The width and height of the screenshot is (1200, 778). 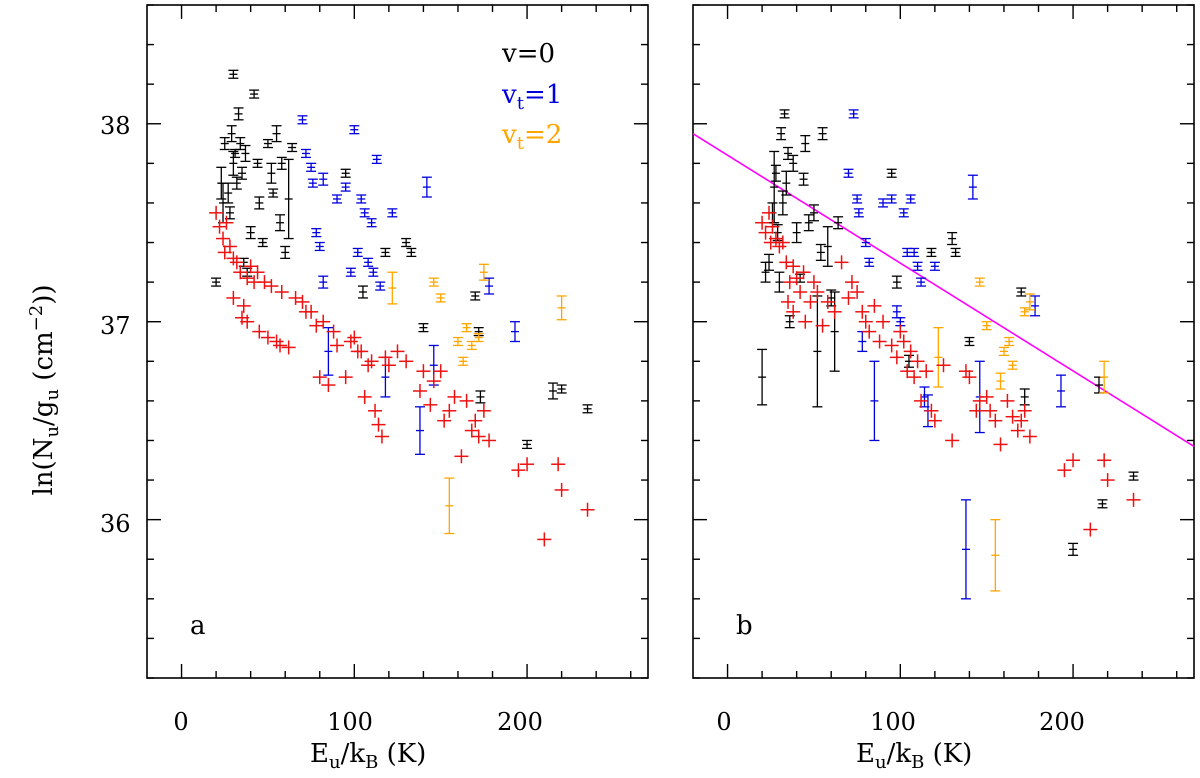 I want to click on panel-a-y-tick-label: 37, so click(x=115, y=326).